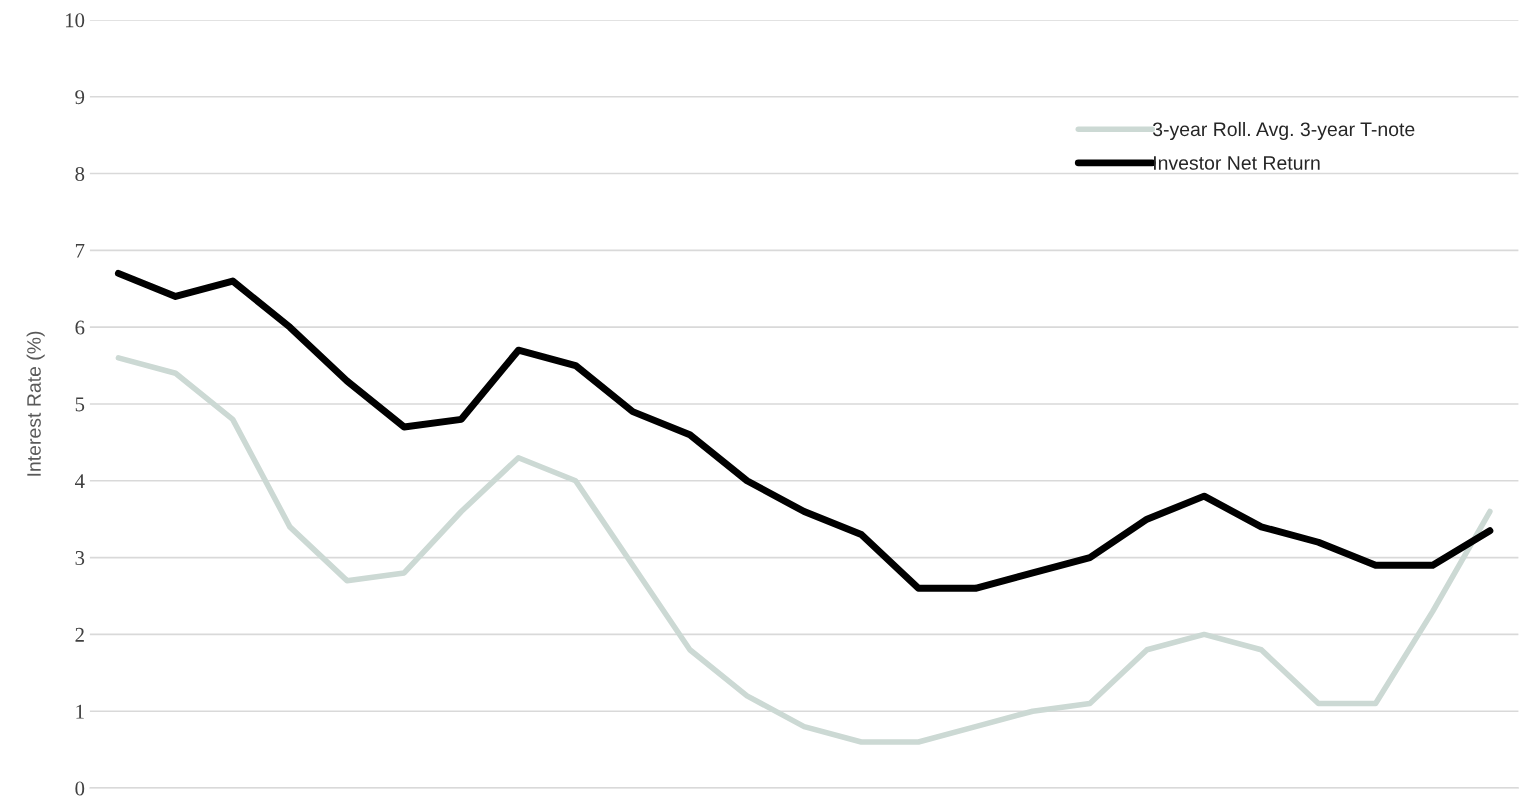 The height and width of the screenshot is (796, 1523). I want to click on y-tick-label: 7, so click(80, 250).